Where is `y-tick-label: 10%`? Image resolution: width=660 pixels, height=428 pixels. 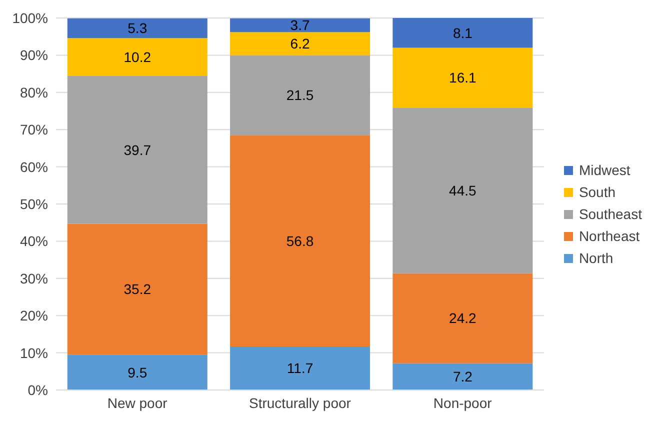
y-tick-label: 10% is located at coordinates (34, 352).